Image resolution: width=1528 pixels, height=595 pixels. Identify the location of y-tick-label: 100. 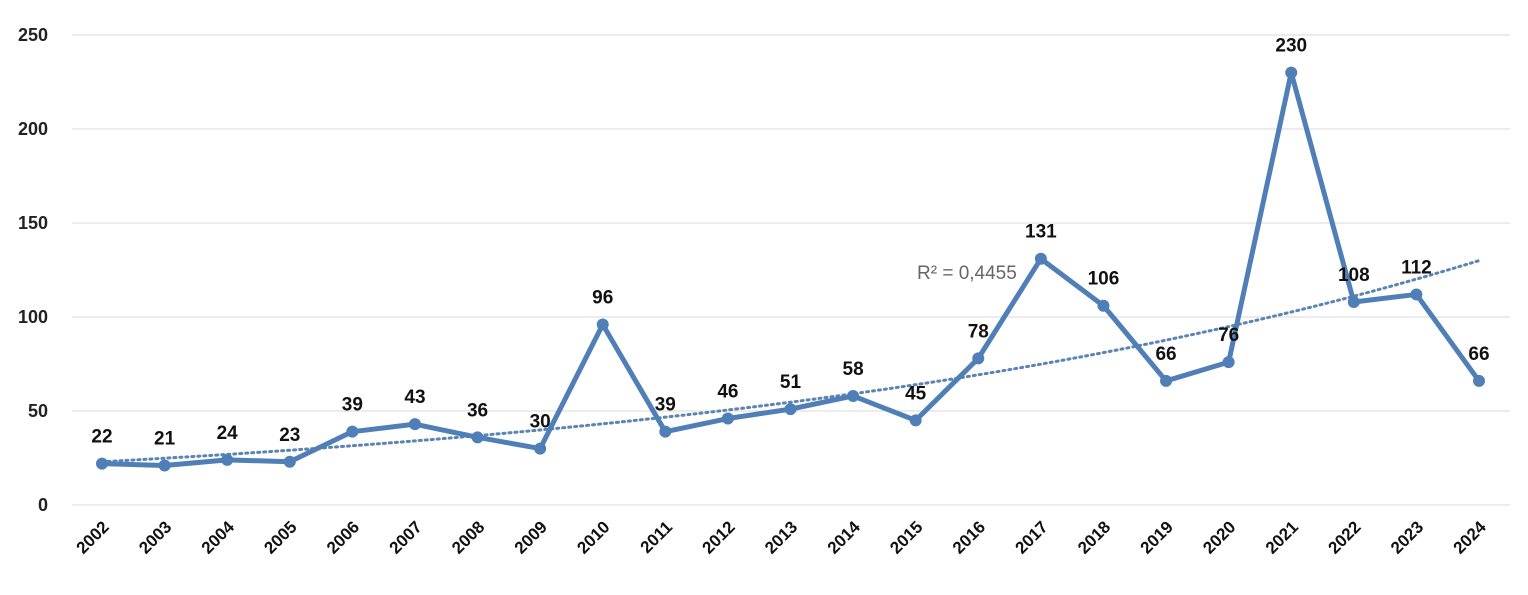
(33, 317).